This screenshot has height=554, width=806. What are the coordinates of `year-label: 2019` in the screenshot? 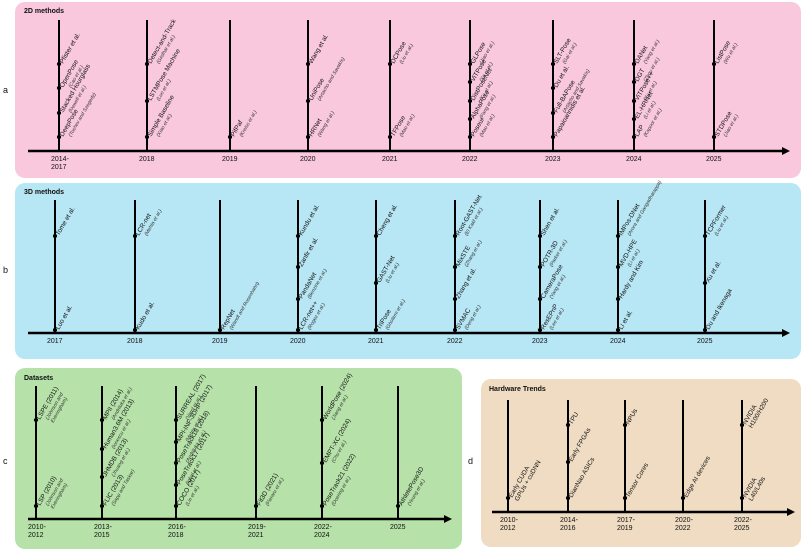 It's located at (220, 341).